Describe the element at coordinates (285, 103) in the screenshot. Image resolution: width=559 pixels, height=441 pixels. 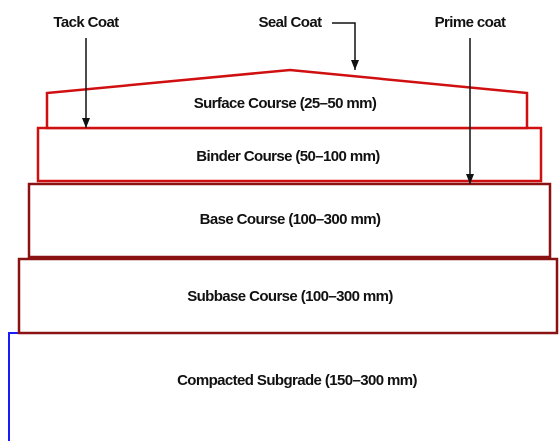
I see `layer-label: Surface Course (25–50 mm)` at that location.